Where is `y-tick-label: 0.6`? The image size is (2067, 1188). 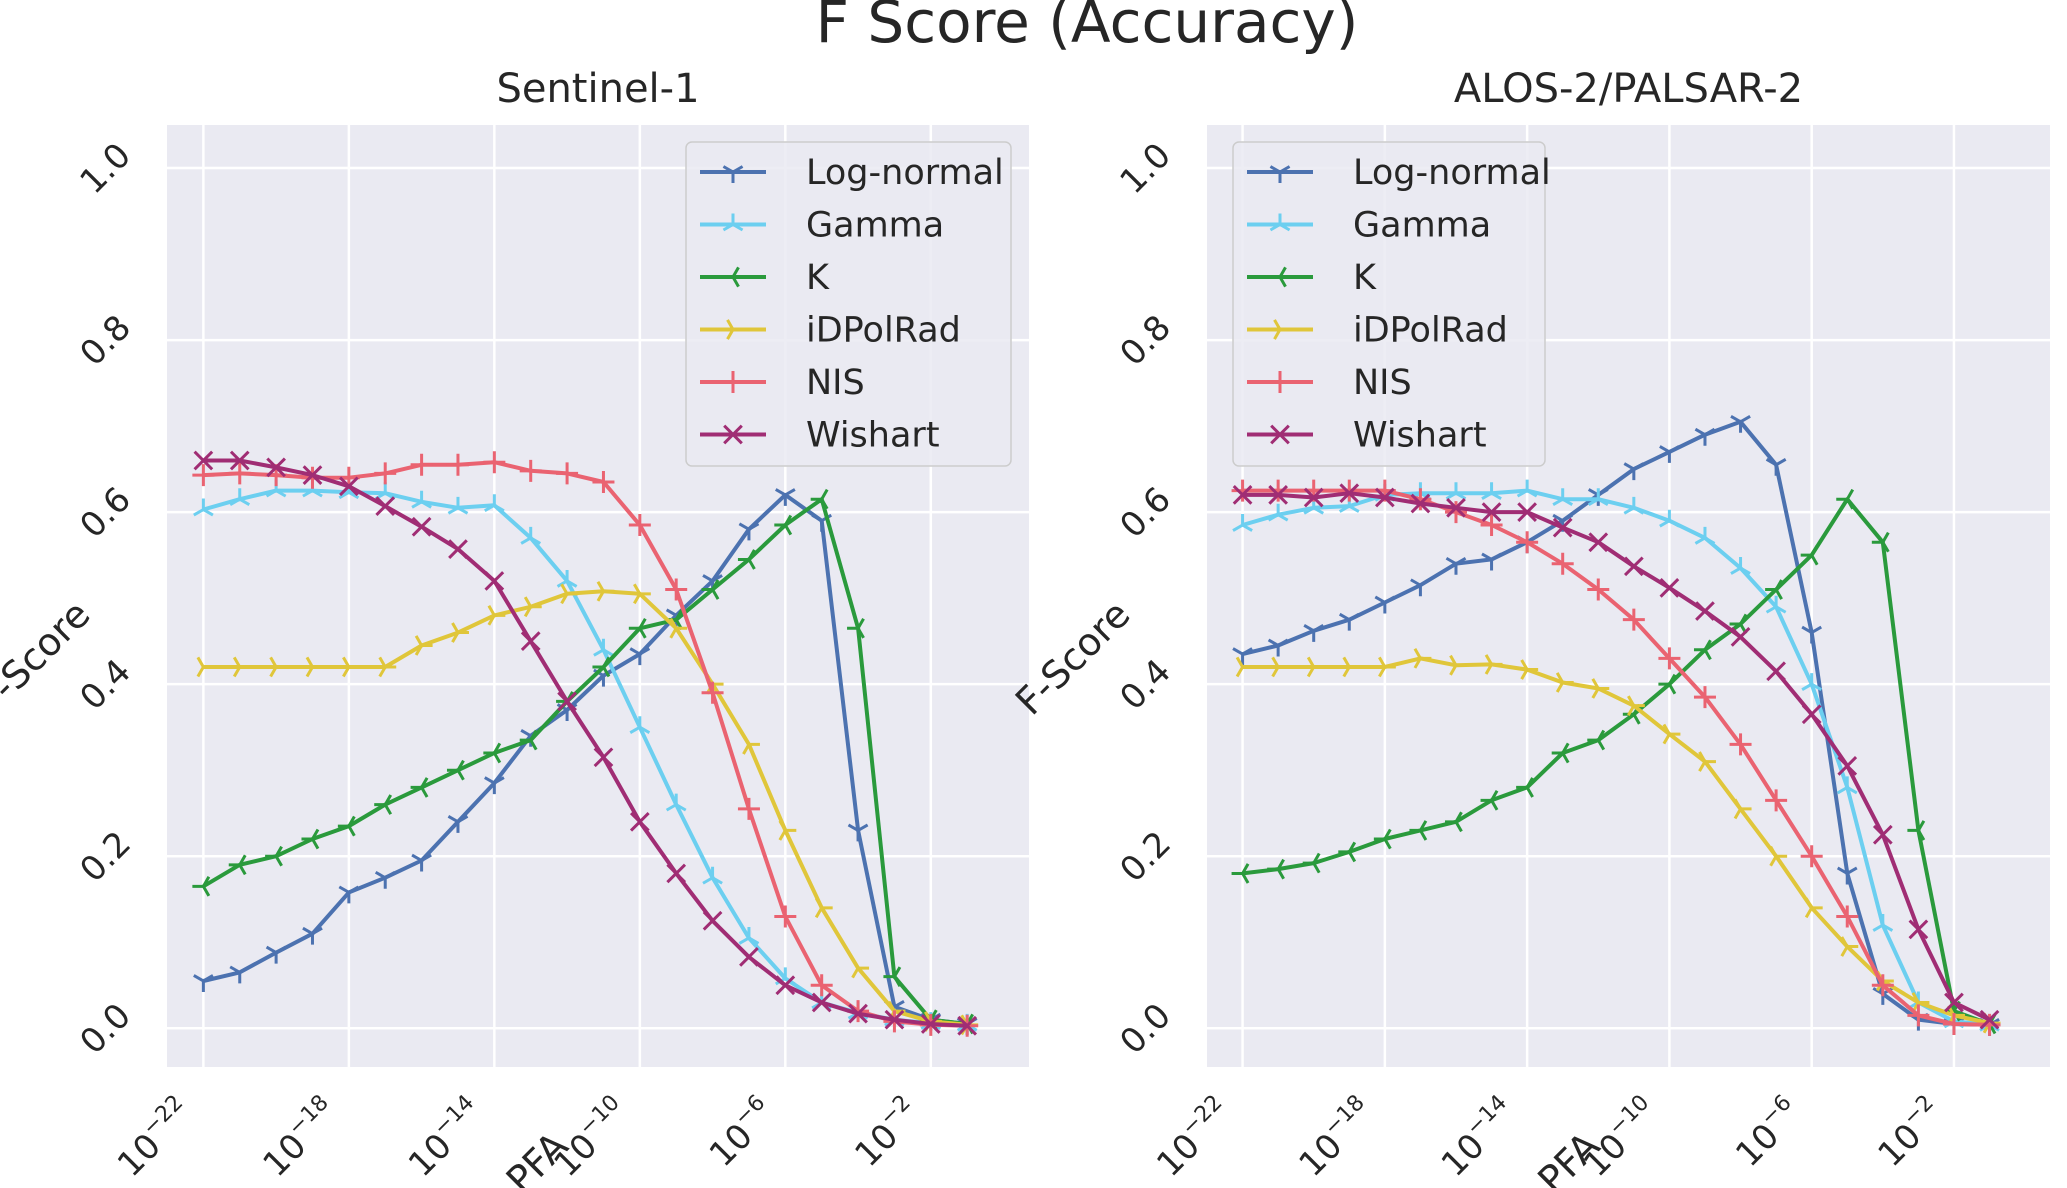
y-tick-label: 0.6 is located at coordinates (1145, 513).